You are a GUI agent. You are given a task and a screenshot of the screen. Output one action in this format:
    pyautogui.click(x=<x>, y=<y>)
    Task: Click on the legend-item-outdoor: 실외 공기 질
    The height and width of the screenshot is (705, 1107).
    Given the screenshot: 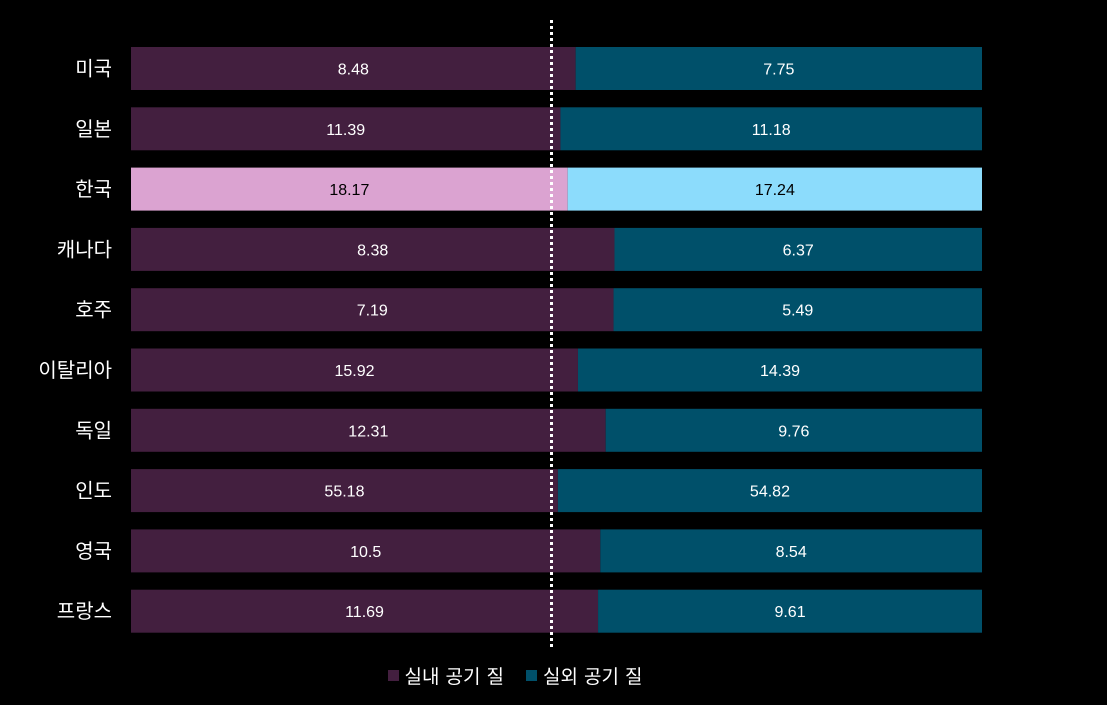 What is the action you would take?
    pyautogui.click(x=584, y=675)
    